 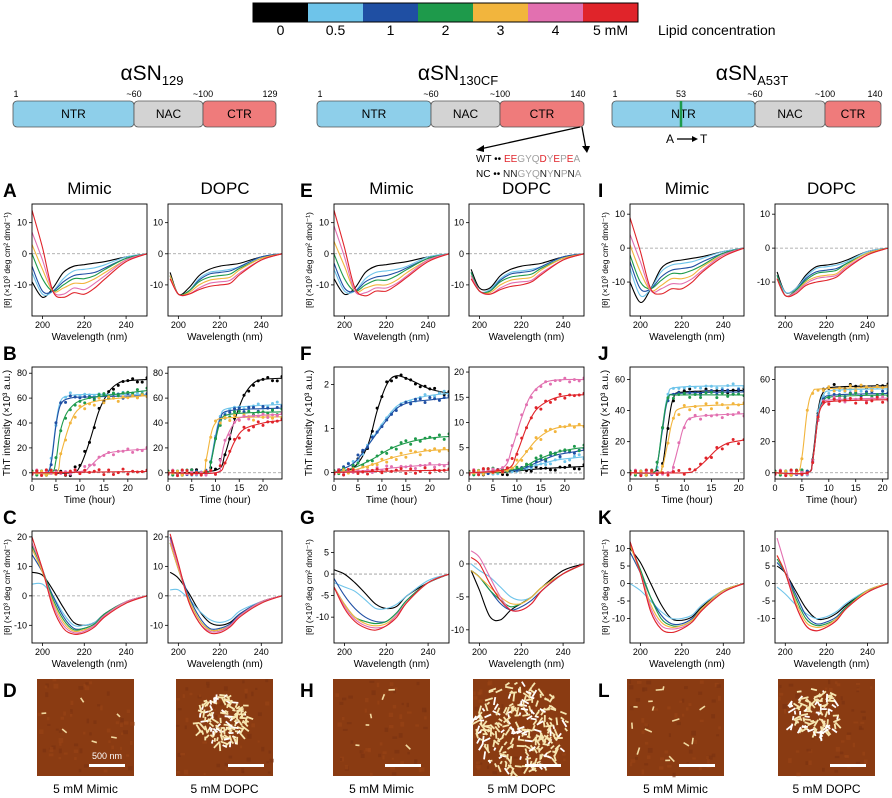 What do you see at coordinates (801, 488) in the screenshot?
I see `x-tick-label: 5` at bounding box center [801, 488].